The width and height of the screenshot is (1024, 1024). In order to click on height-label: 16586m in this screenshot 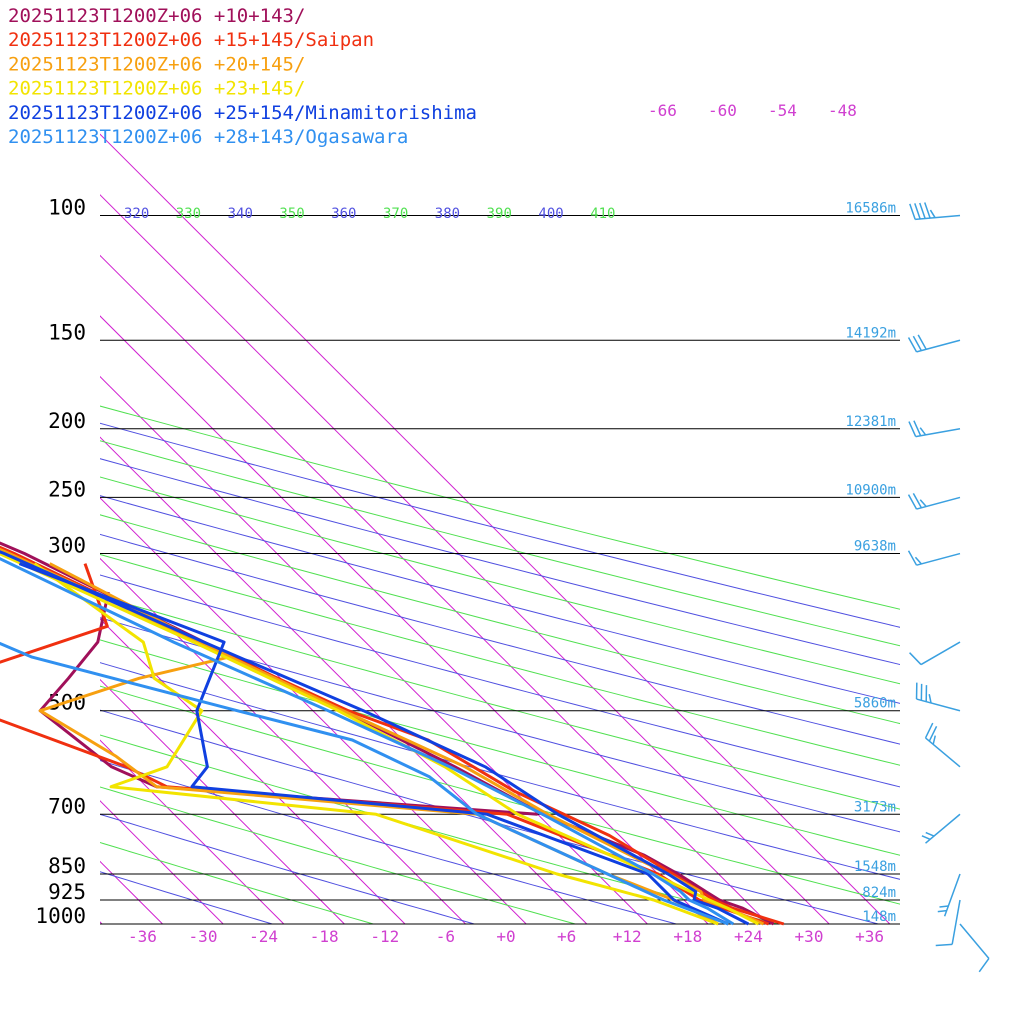, I will do `click(870, 208)`.